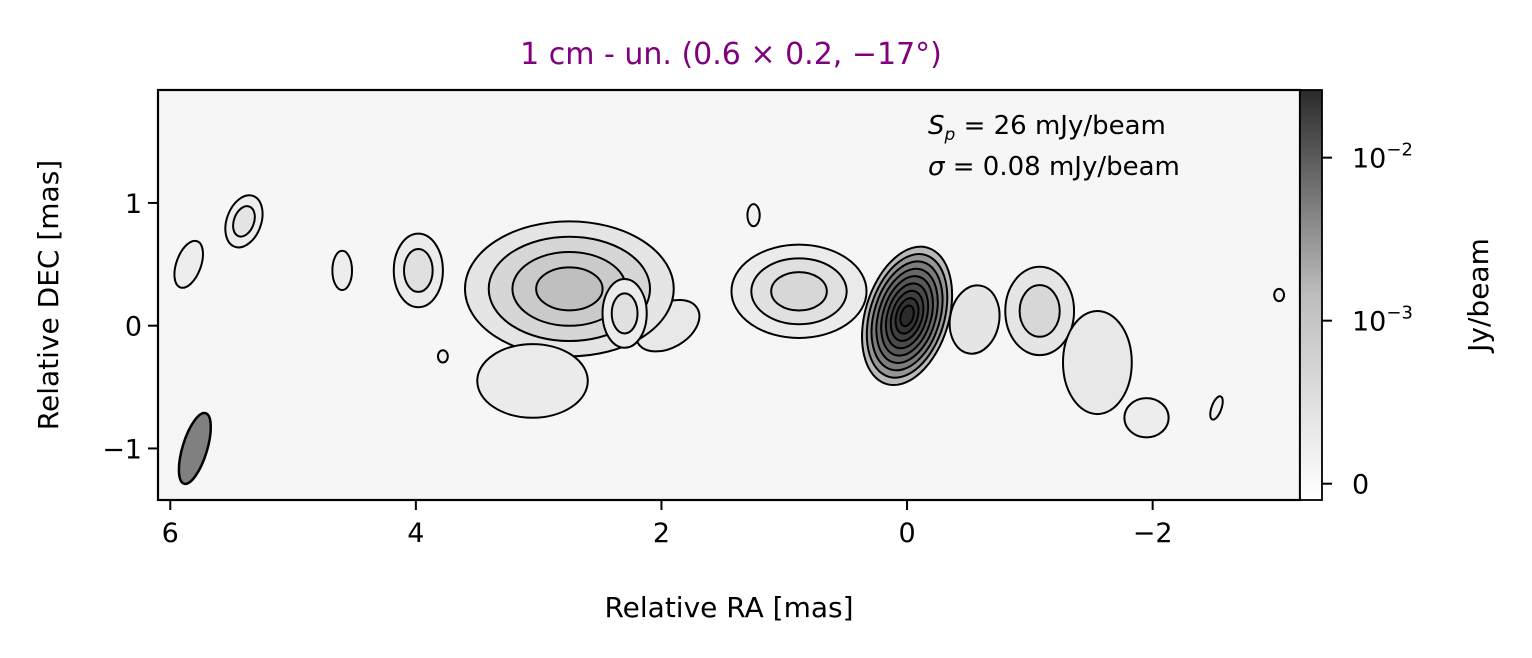  What do you see at coordinates (728, 607) in the screenshot?
I see `x-axis-label: Relative RA [mas]` at bounding box center [728, 607].